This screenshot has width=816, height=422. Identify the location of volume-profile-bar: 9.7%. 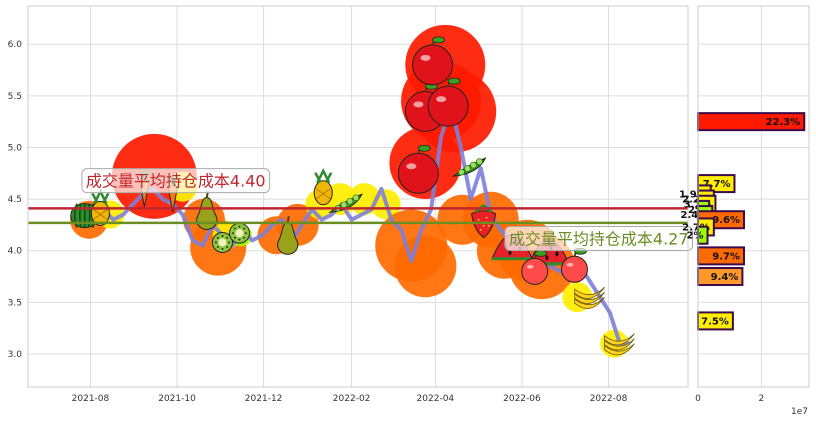
(721, 256).